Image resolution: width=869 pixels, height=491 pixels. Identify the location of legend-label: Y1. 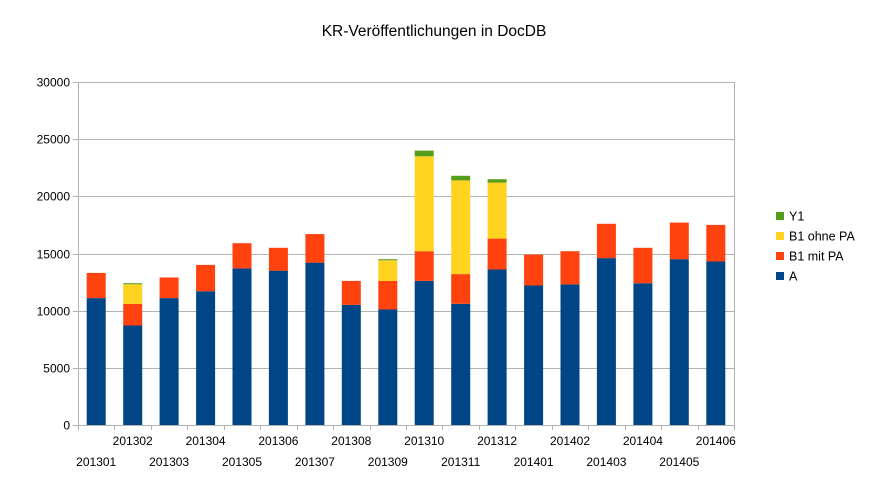
(796, 217).